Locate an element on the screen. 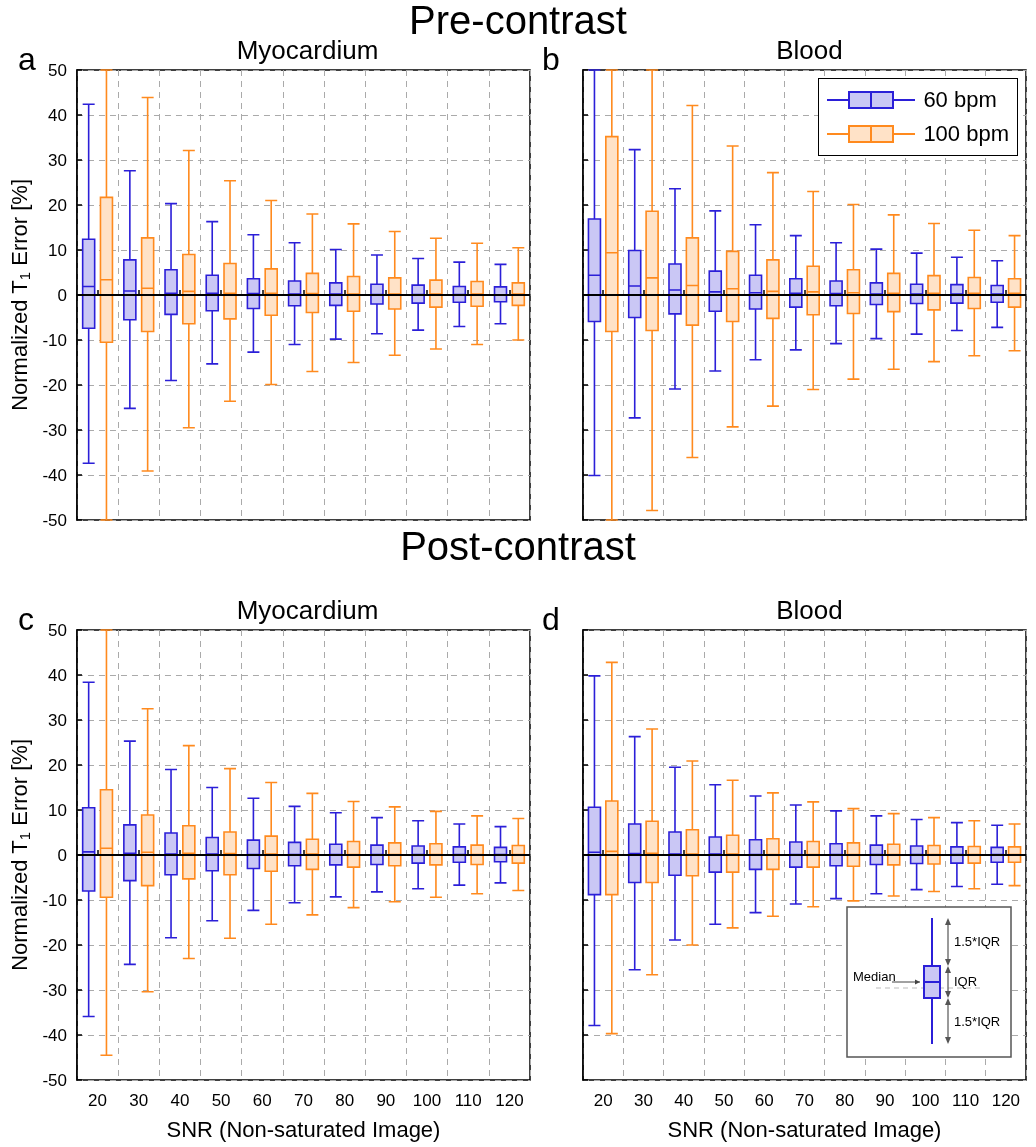 The width and height of the screenshot is (1036, 1147). chart-subtitle: Post-contrast is located at coordinates (518, 546).